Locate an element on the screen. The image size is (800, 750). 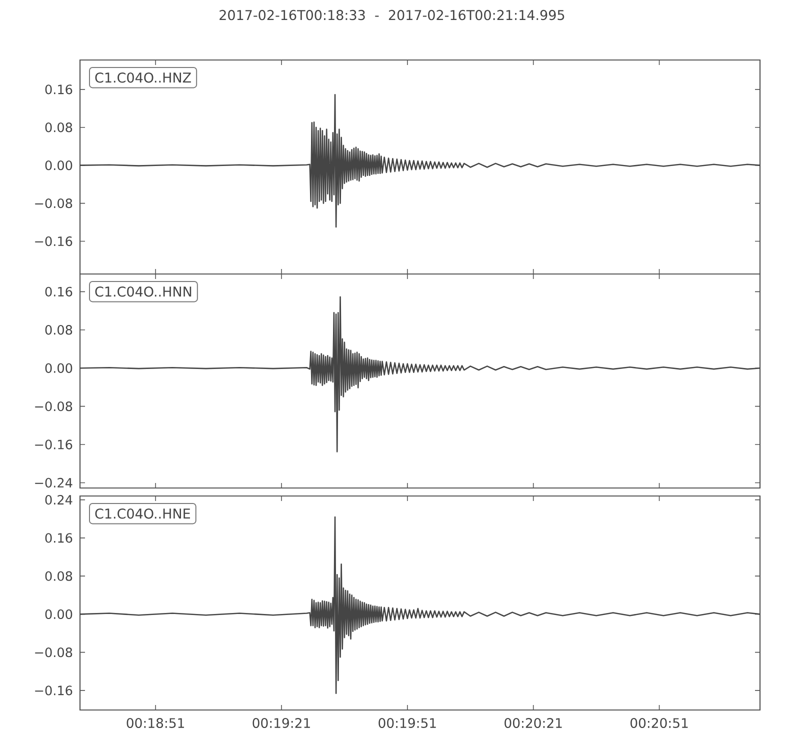
x-tick-label: 00:20:51 is located at coordinates (659, 723).